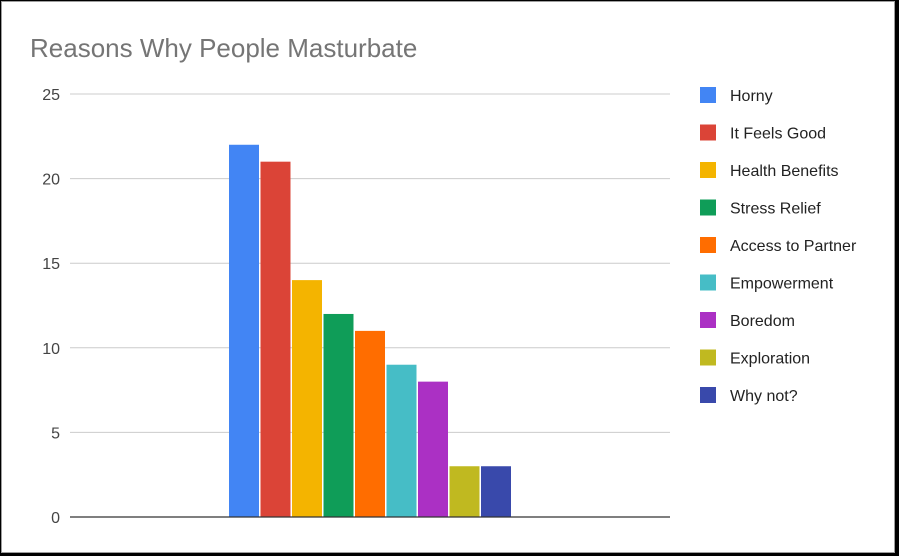 The image size is (899, 556). Describe the element at coordinates (275, 339) in the screenshot. I see `bar-it-feels-good` at that location.